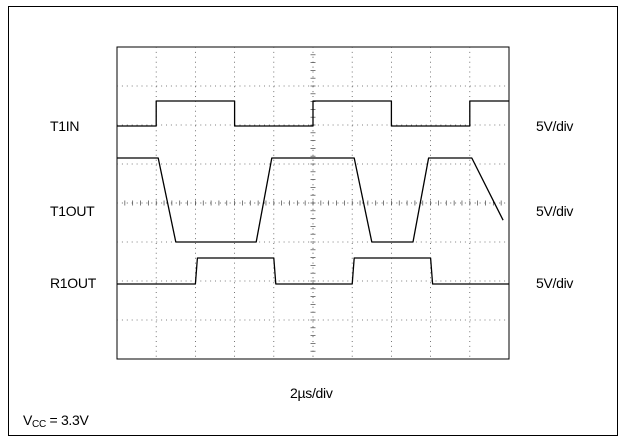 This screenshot has width=629, height=445. What do you see at coordinates (39, 424) in the screenshot?
I see `vcc-subscript: CC` at bounding box center [39, 424].